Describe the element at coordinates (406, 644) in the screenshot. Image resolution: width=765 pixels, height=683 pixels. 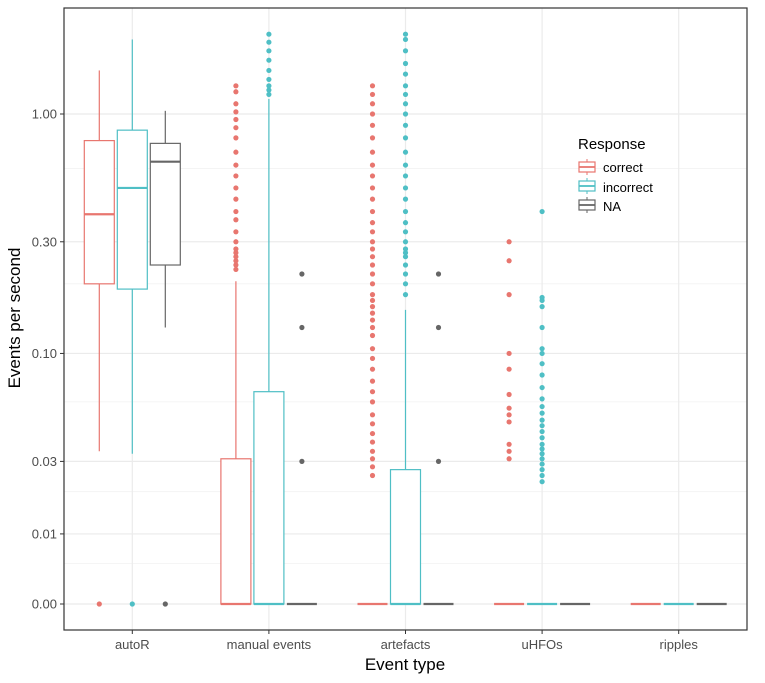
I see `x-tick-label: artefacts` at that location.